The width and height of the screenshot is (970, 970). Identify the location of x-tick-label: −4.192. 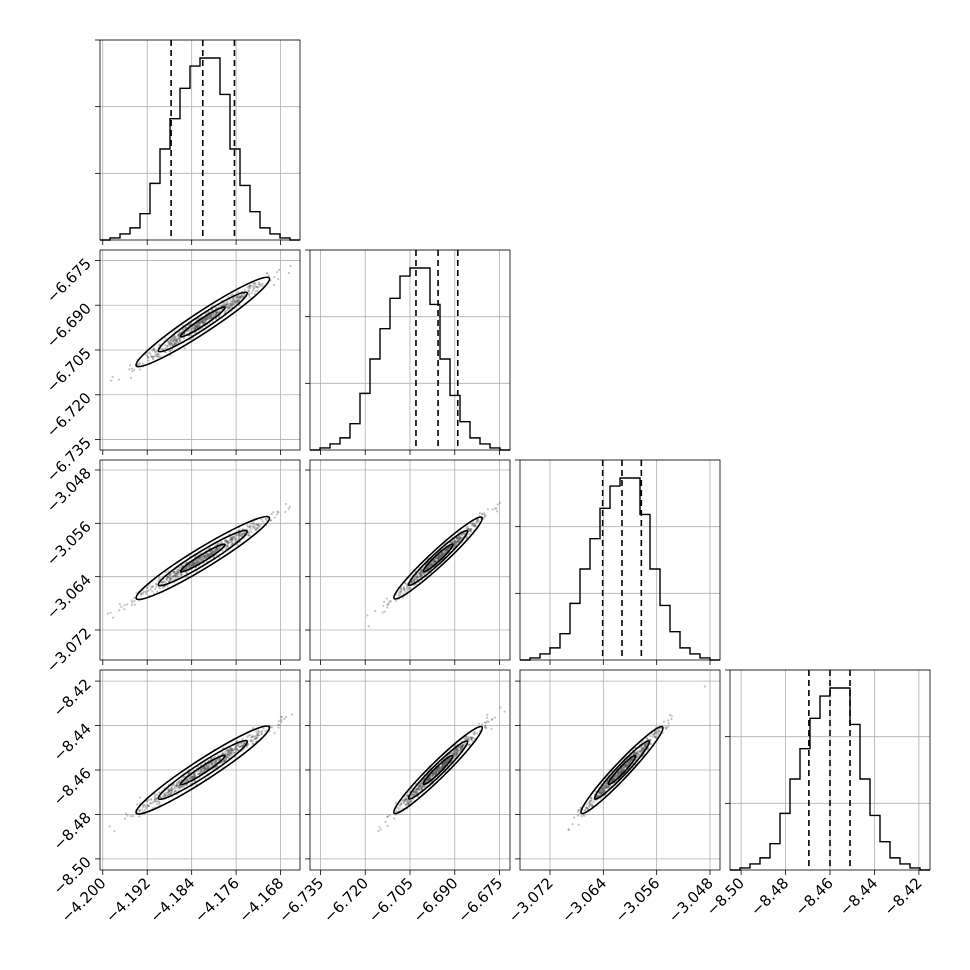
(128, 900).